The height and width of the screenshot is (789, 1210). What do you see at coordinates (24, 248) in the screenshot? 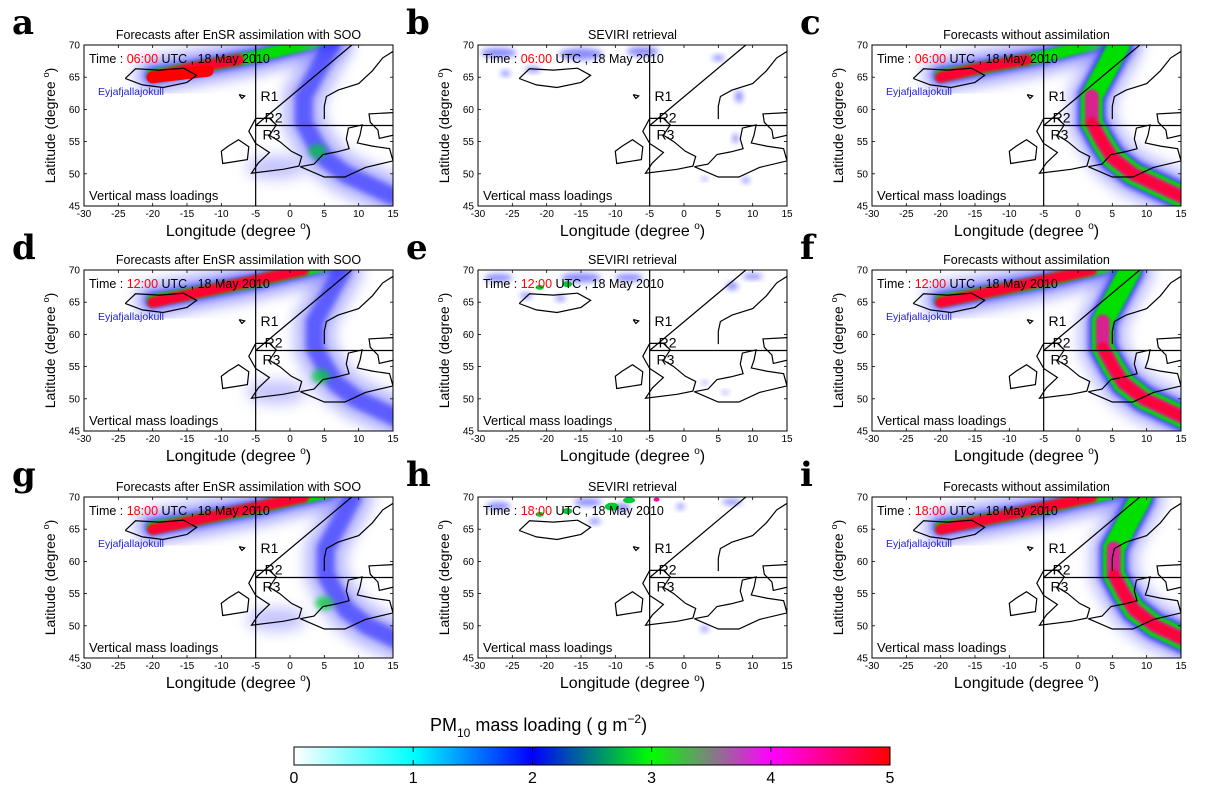
I see `panel-letter: d` at bounding box center [24, 248].